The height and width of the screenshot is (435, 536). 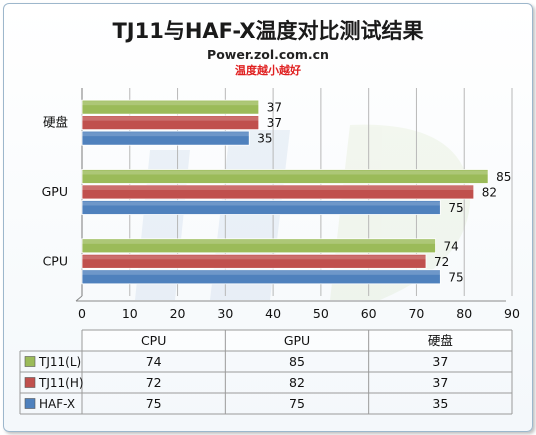 I want to click on x-tick-label: 80, so click(x=464, y=313).